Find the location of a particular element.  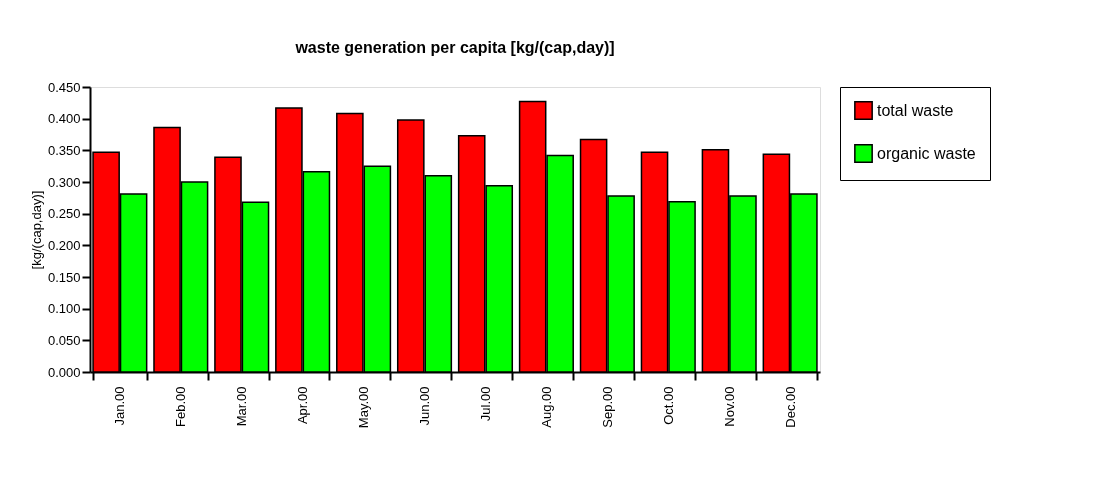

y-tick-label: 0.400 is located at coordinates (64, 119).